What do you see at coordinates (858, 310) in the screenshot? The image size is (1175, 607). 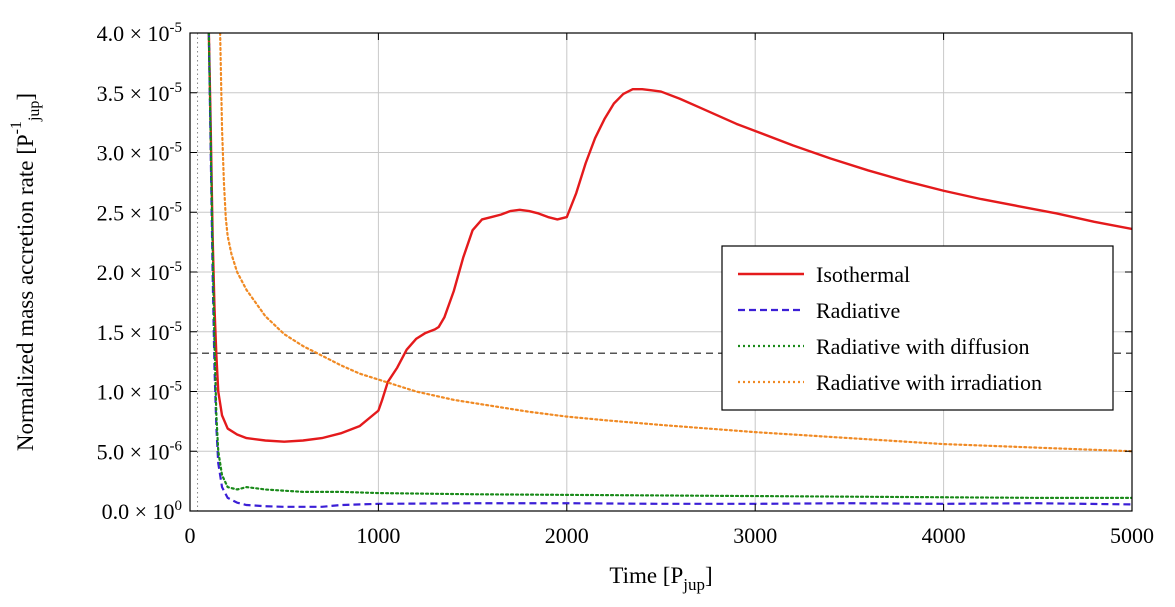 I see `legend-label: Radiative` at bounding box center [858, 310].